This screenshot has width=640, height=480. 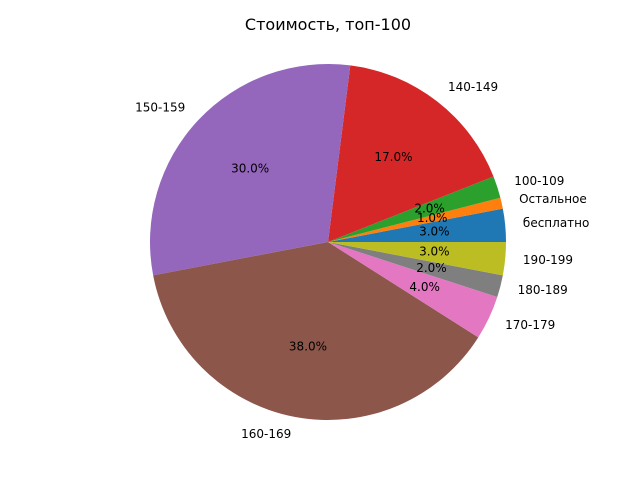 I want to click on slice-label-4: 150-159, so click(x=160, y=107).